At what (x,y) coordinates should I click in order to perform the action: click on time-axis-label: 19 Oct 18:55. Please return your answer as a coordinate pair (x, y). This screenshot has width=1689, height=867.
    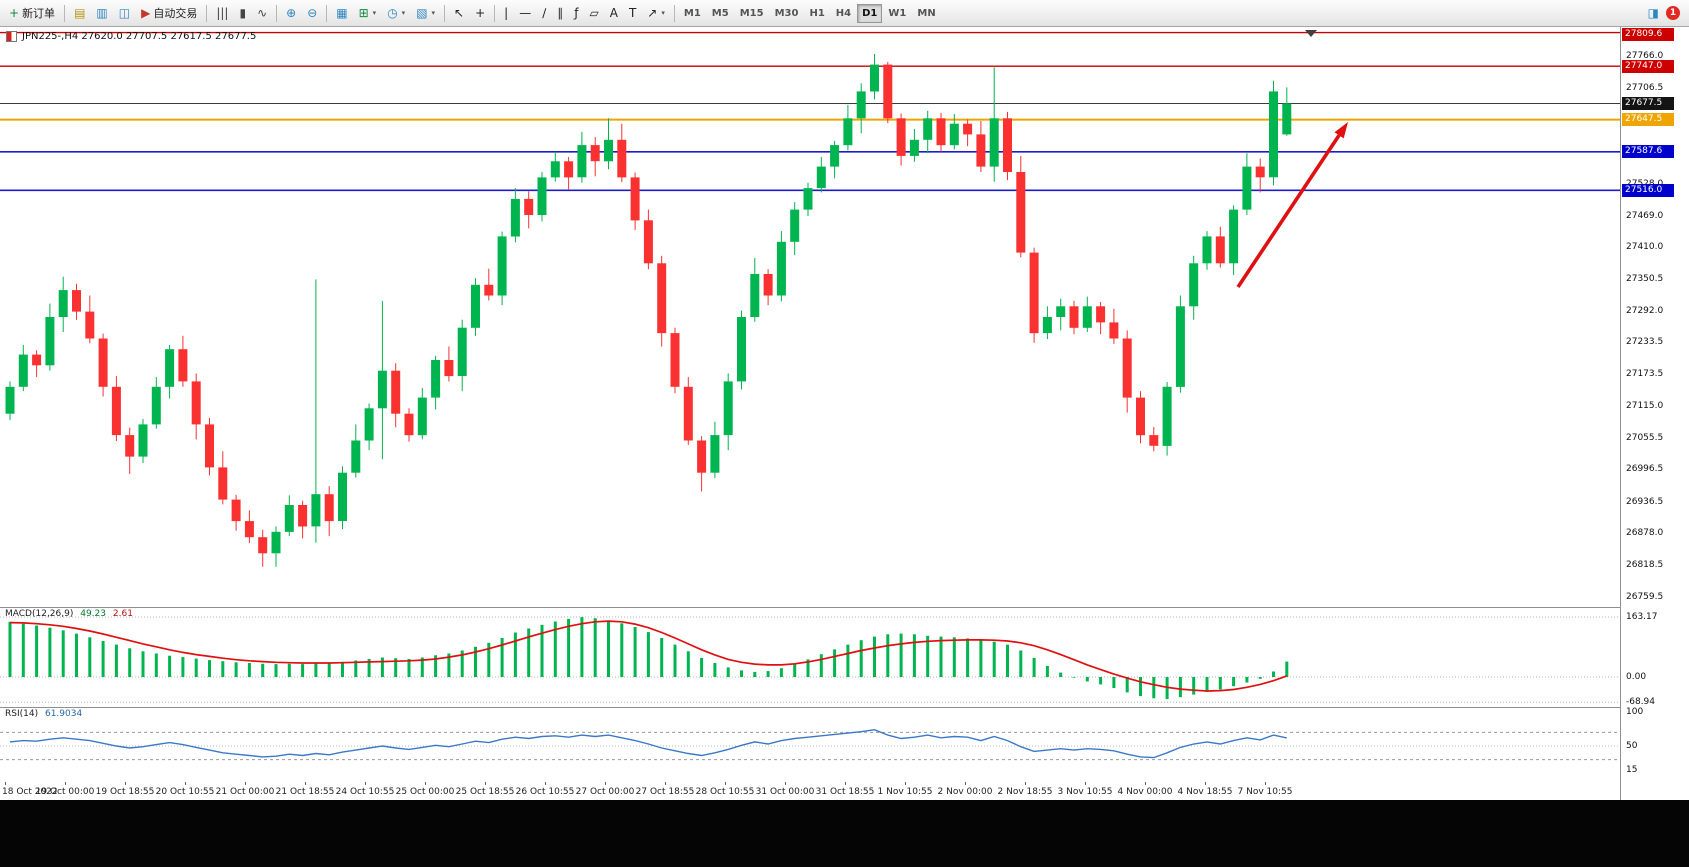
    Looking at the image, I should click on (125, 792).